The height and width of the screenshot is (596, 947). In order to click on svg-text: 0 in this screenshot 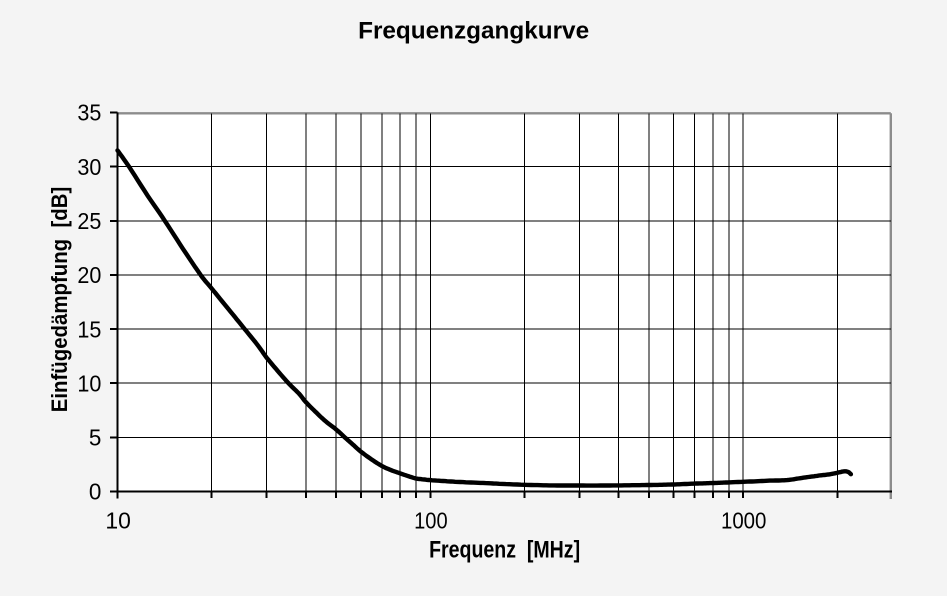, I will do `click(95, 492)`.